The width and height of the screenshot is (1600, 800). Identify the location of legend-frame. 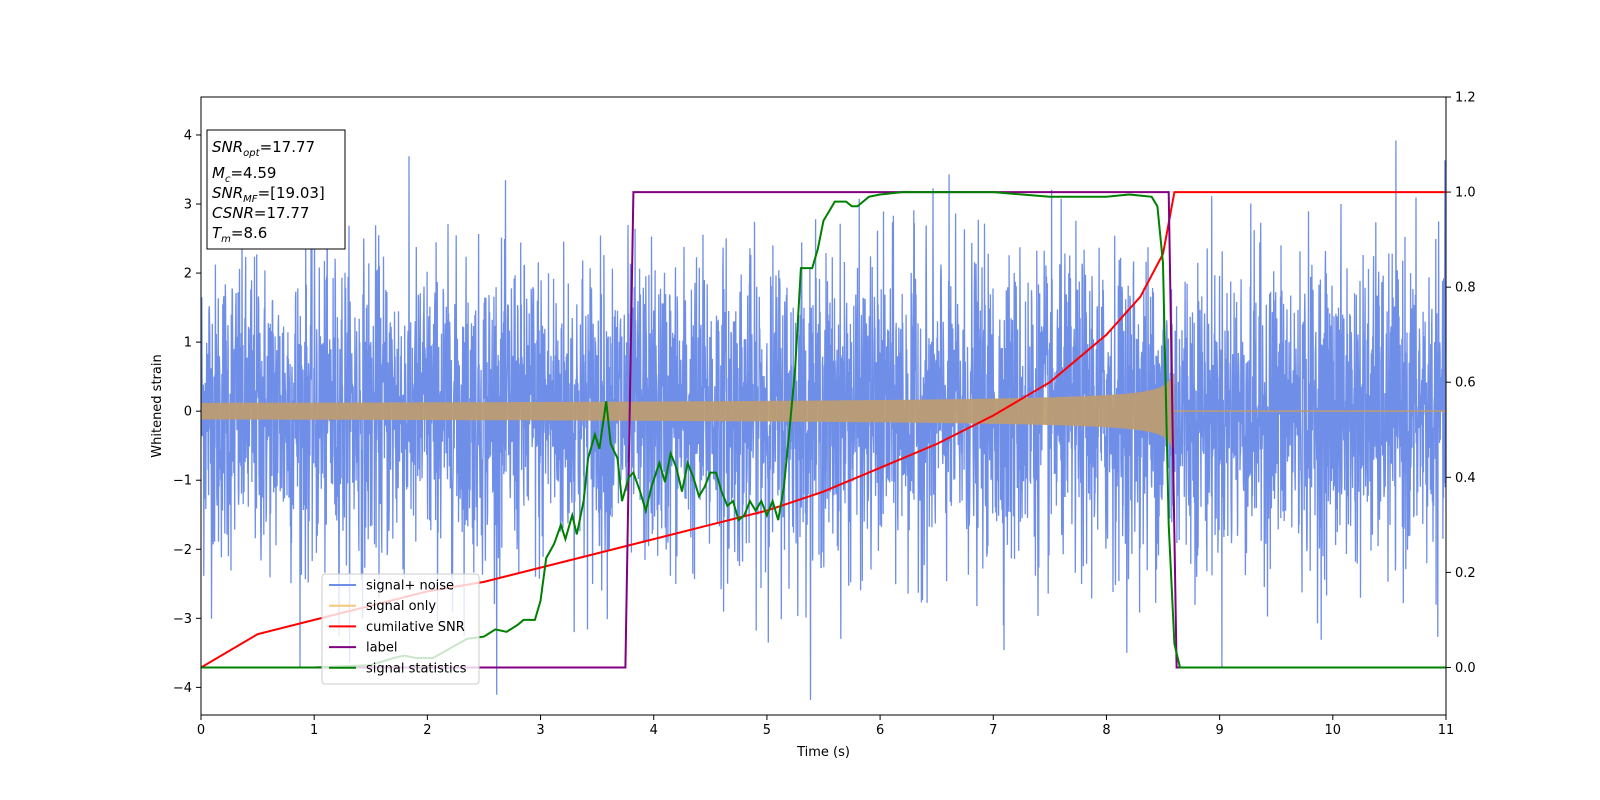
(400, 629).